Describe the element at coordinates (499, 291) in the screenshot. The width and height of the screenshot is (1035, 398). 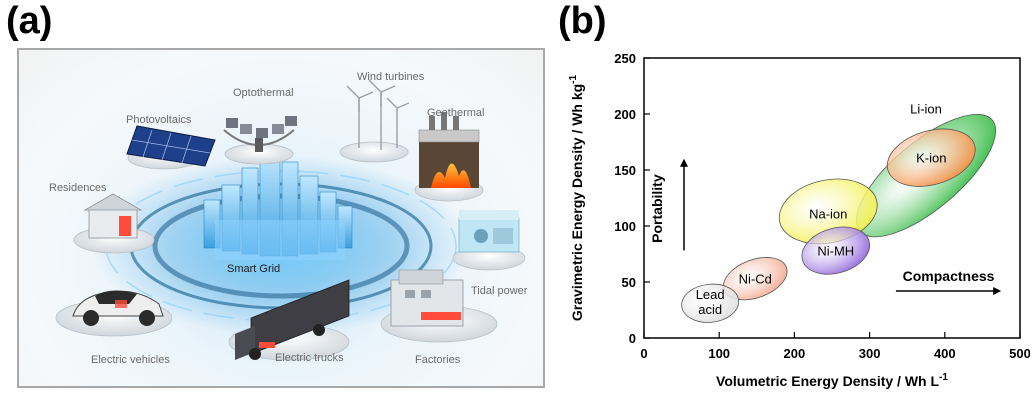
I see `node-label-tidal-power: Tidal power` at that location.